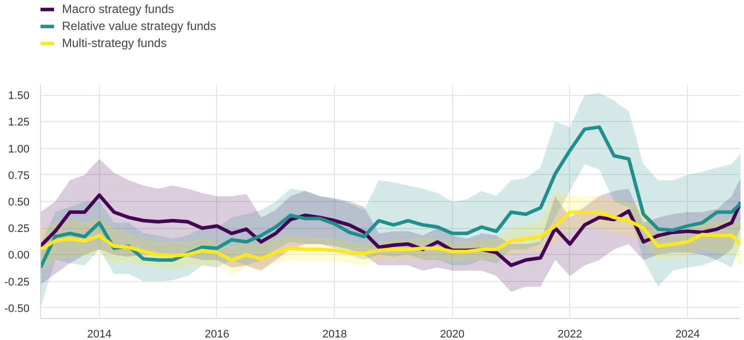  Describe the element at coordinates (570, 334) in the screenshot. I see `x-tick-label: 2022` at that location.